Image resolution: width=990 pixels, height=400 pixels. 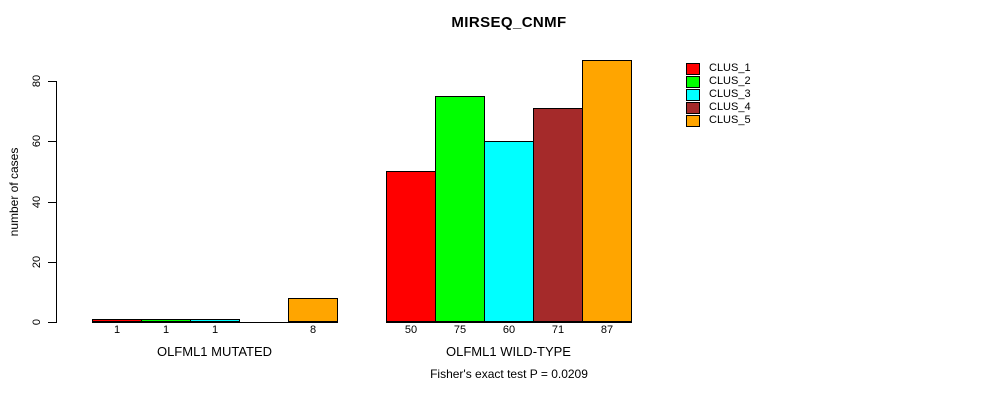 I want to click on y-tick-label: 80, so click(x=37, y=81).